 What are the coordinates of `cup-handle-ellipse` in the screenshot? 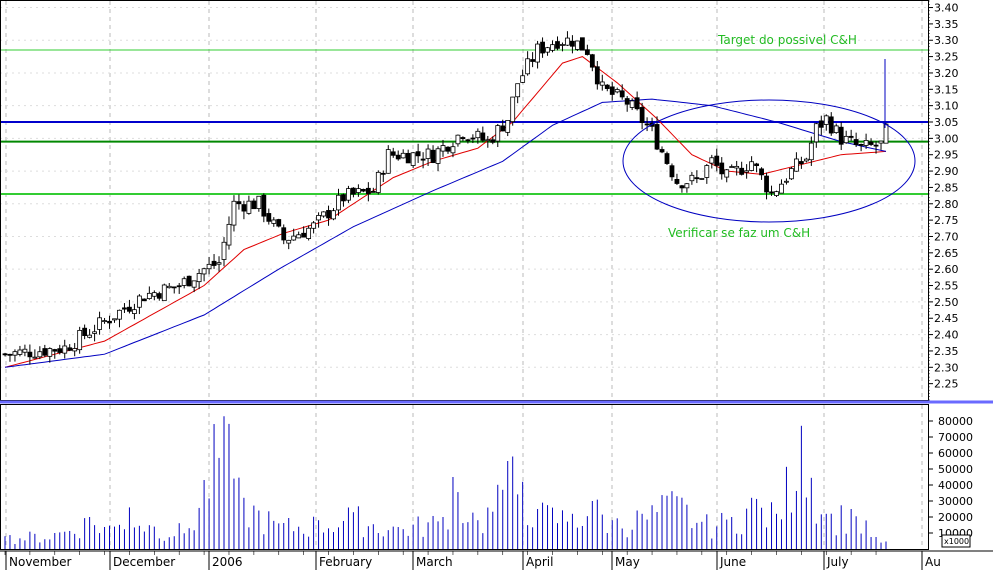 It's located at (769, 161).